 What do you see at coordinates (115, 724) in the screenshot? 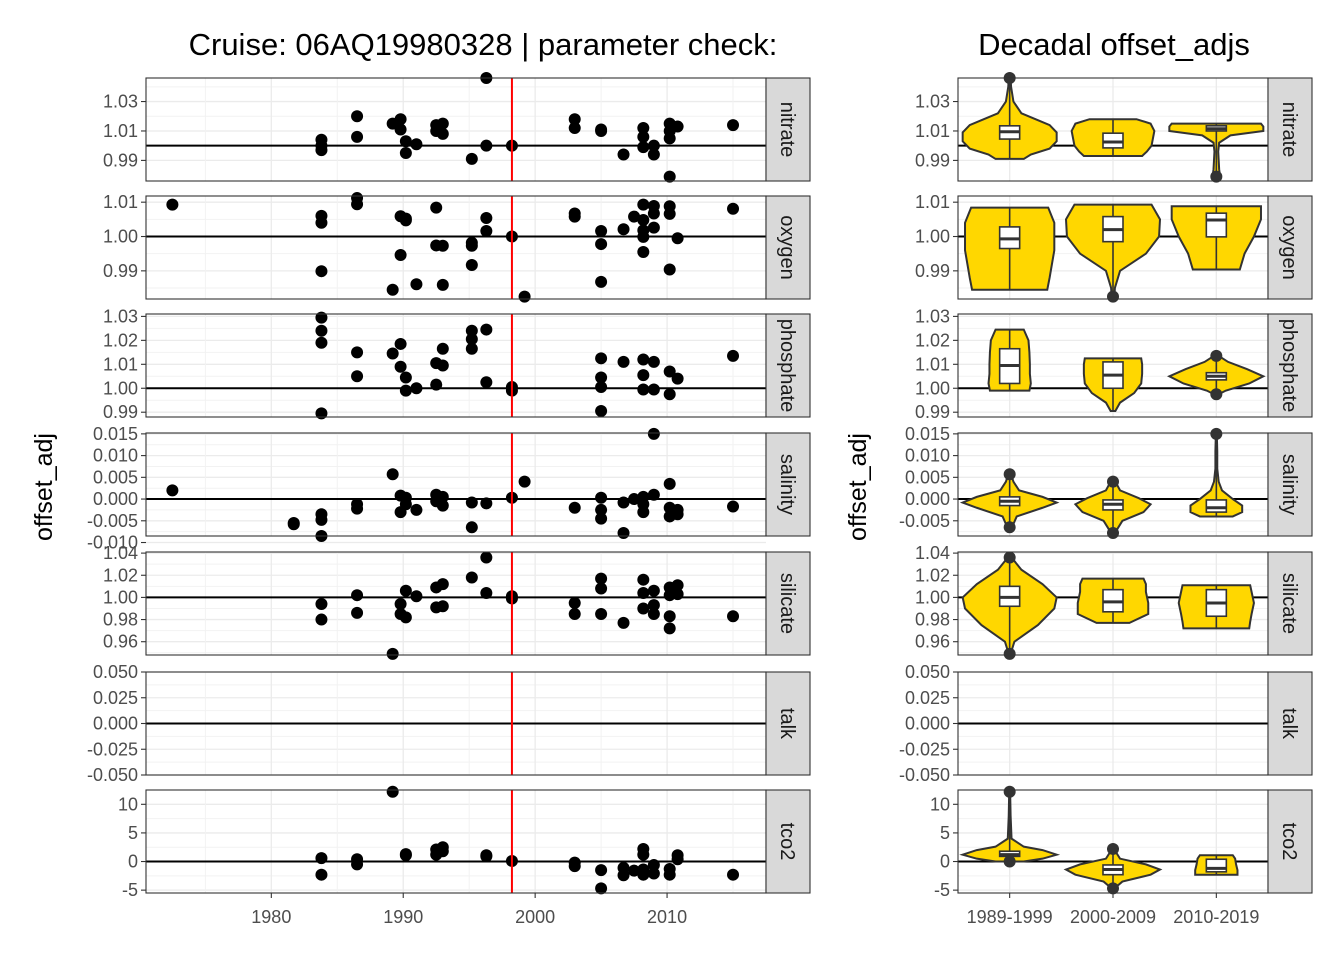
I see `y-tick-label: 0.000` at bounding box center [115, 724].